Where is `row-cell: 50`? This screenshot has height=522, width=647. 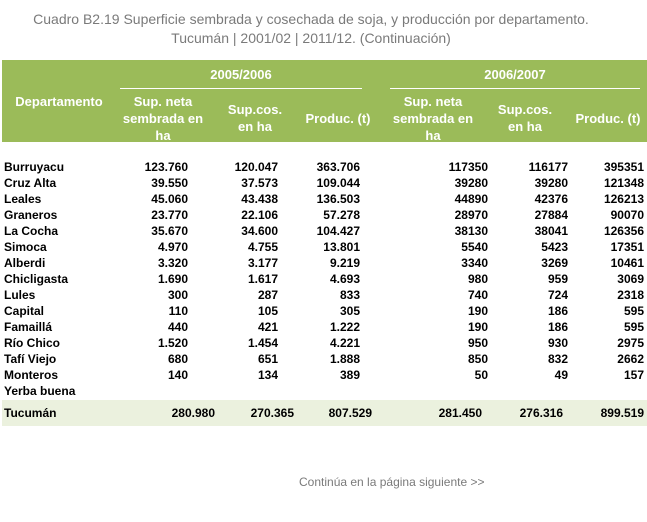
row-cell: 50 is located at coordinates (481, 375).